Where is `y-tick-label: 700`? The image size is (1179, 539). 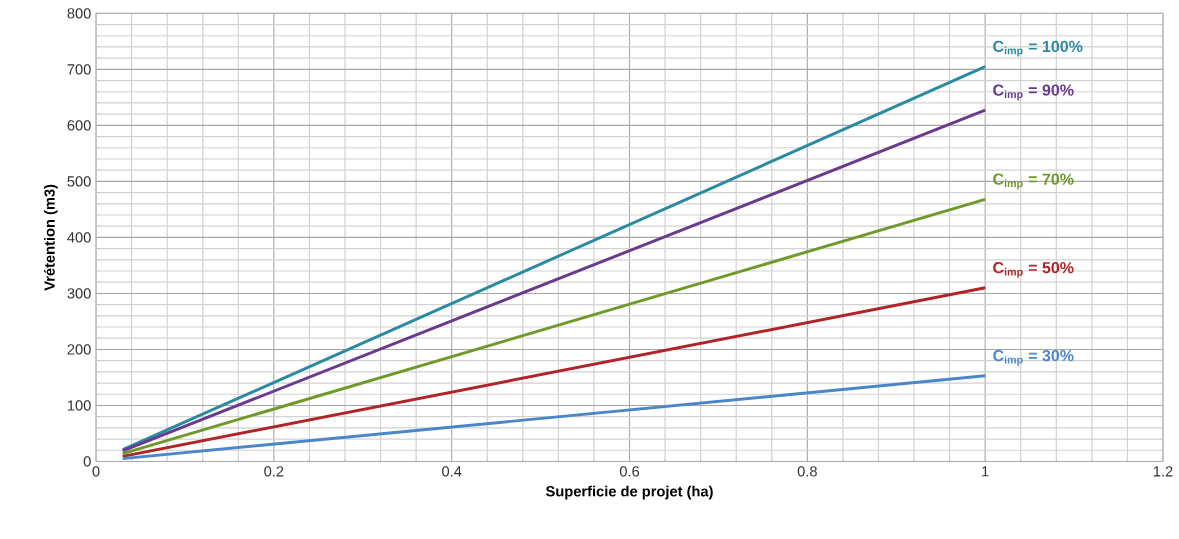 y-tick-label: 700 is located at coordinates (79, 69).